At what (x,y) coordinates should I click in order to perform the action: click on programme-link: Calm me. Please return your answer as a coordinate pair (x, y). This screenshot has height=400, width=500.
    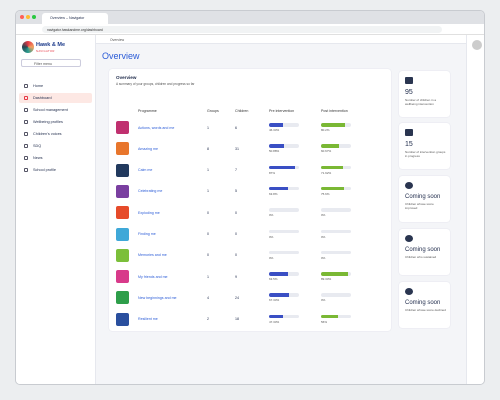
    Looking at the image, I should click on (145, 170).